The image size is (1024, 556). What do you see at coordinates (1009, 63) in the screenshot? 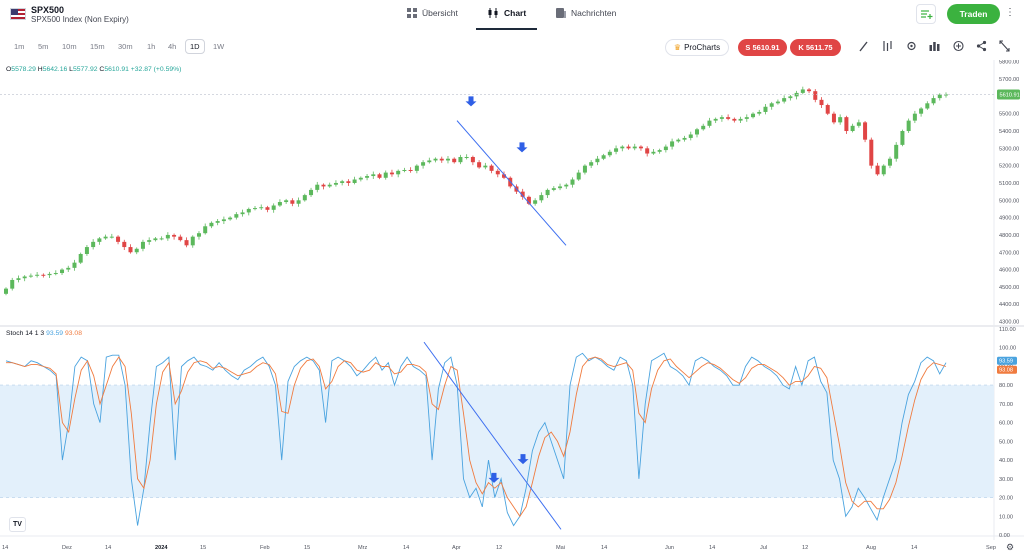
I see `price-tick-label: 5800.00` at bounding box center [1009, 63].